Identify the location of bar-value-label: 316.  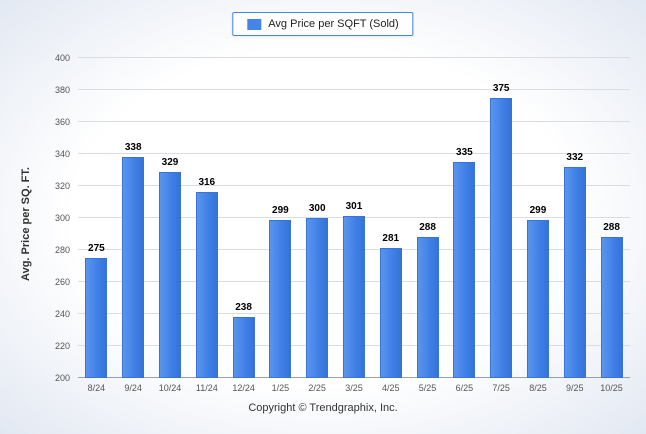
(207, 183).